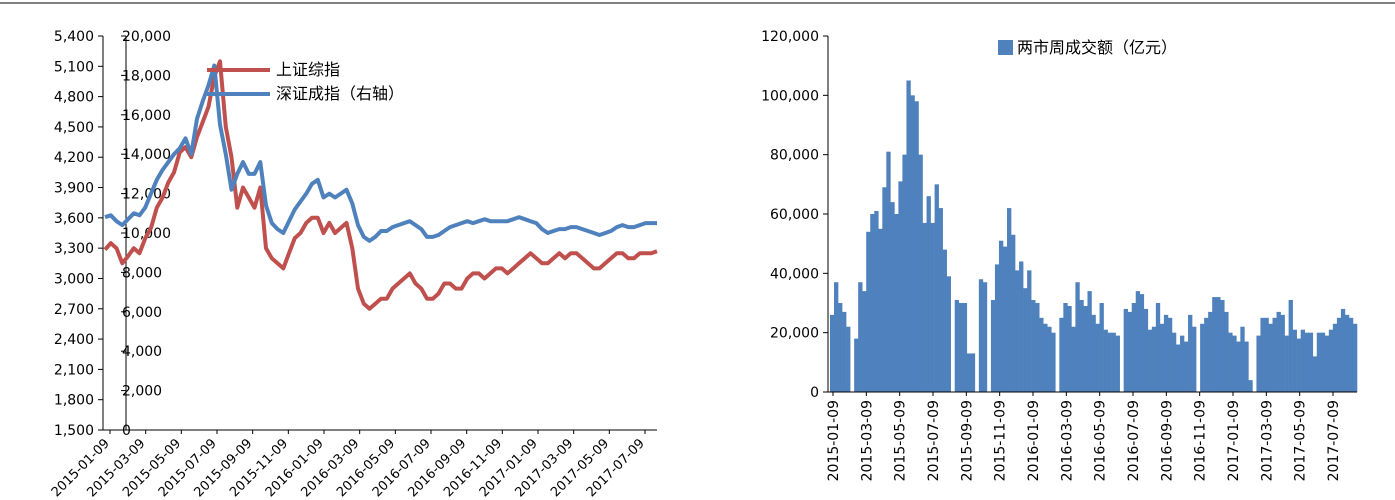  Describe the element at coordinates (1034, 440) in the screenshot. I see `x-tick-label: 2016-01-09` at that location.